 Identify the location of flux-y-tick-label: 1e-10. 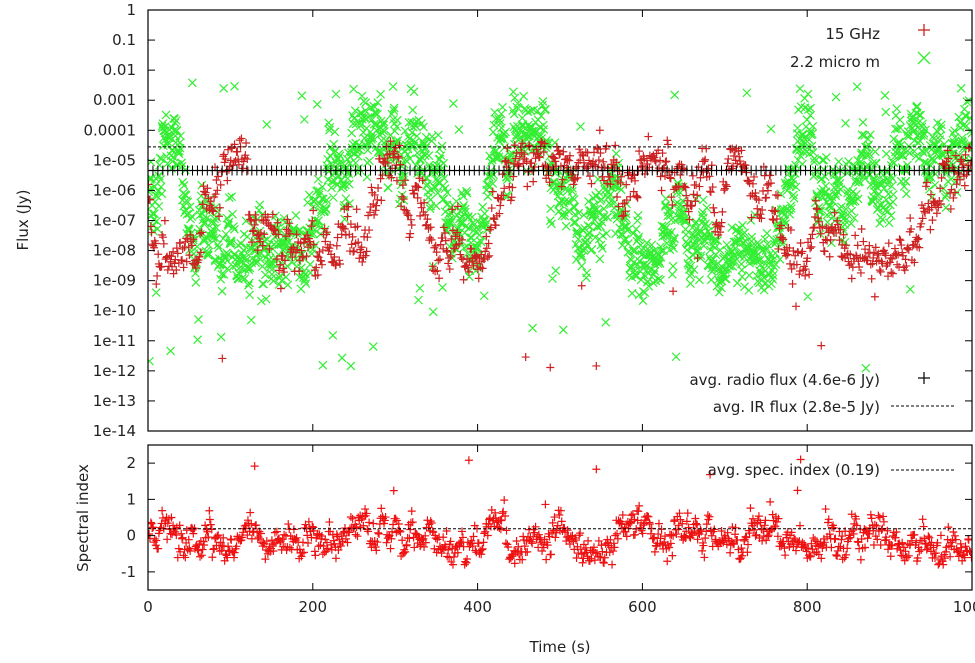
(114, 311).